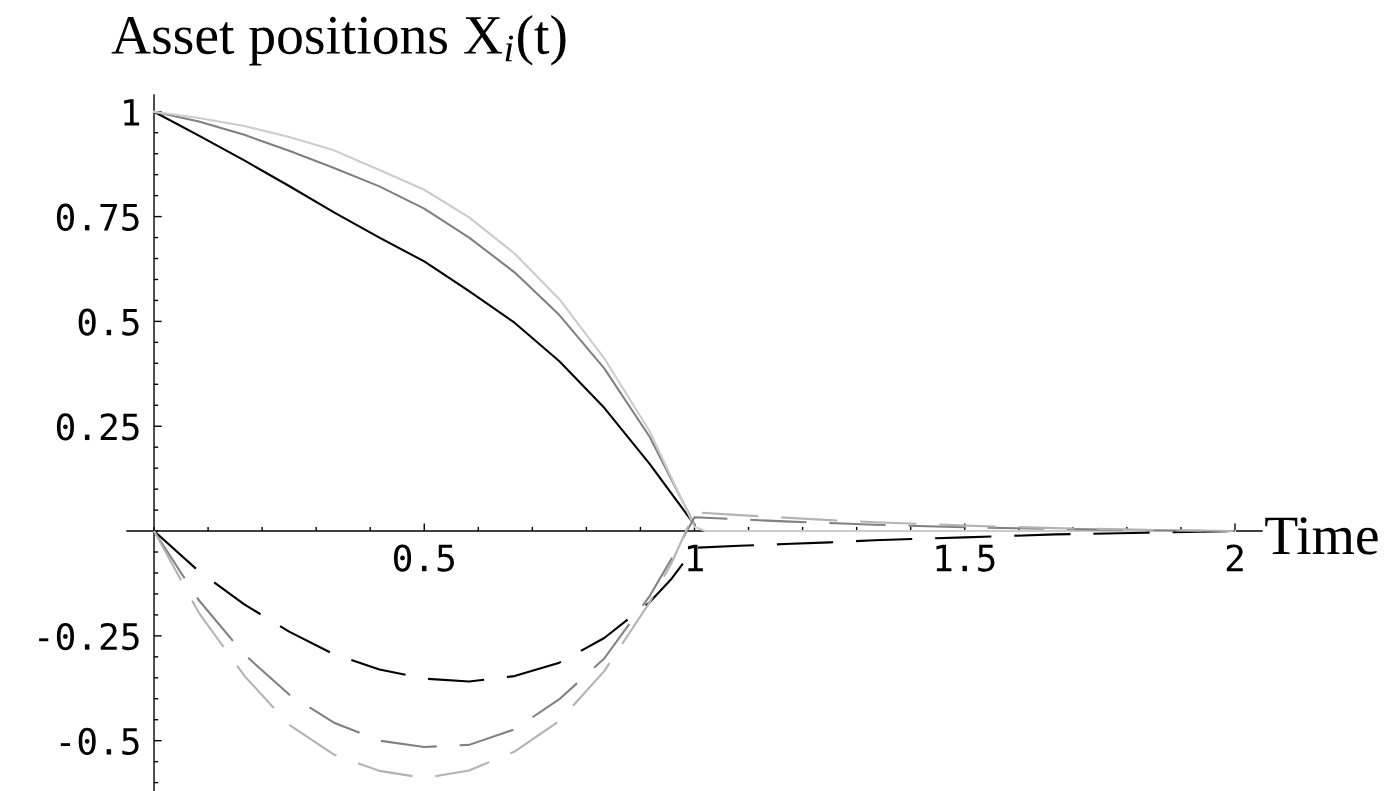  Describe the element at coordinates (424, 558) in the screenshot. I see `x-tick-label: 0.5` at that location.